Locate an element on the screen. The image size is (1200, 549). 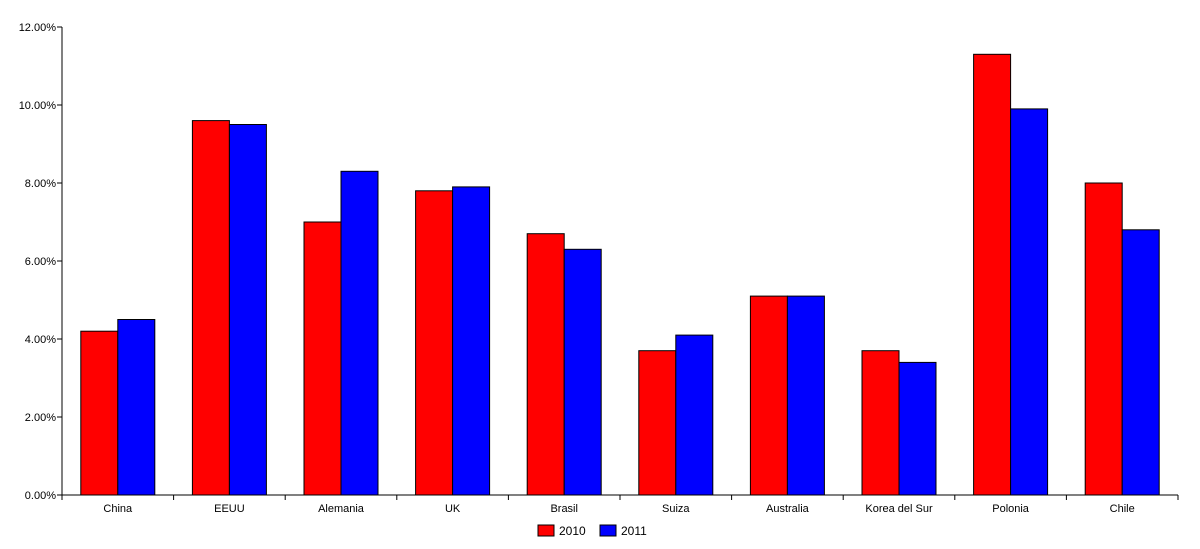
y-tick-label: 8.00% is located at coordinates (40, 184).